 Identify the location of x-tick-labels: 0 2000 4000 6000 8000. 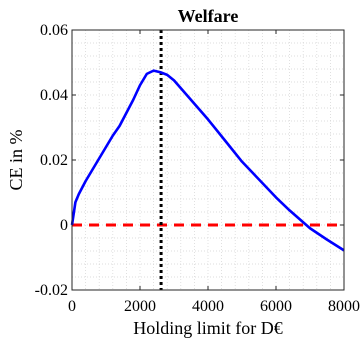
(214, 306).